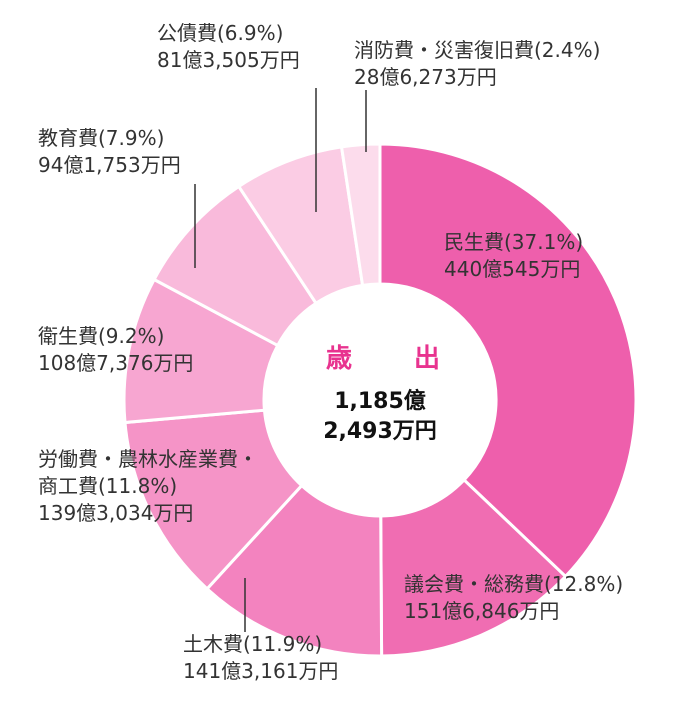 This screenshot has width=690, height=709. I want to click on label-gikai-somu: 議会費・総務費(12.8%) 151億6,846万円, so click(517, 597).